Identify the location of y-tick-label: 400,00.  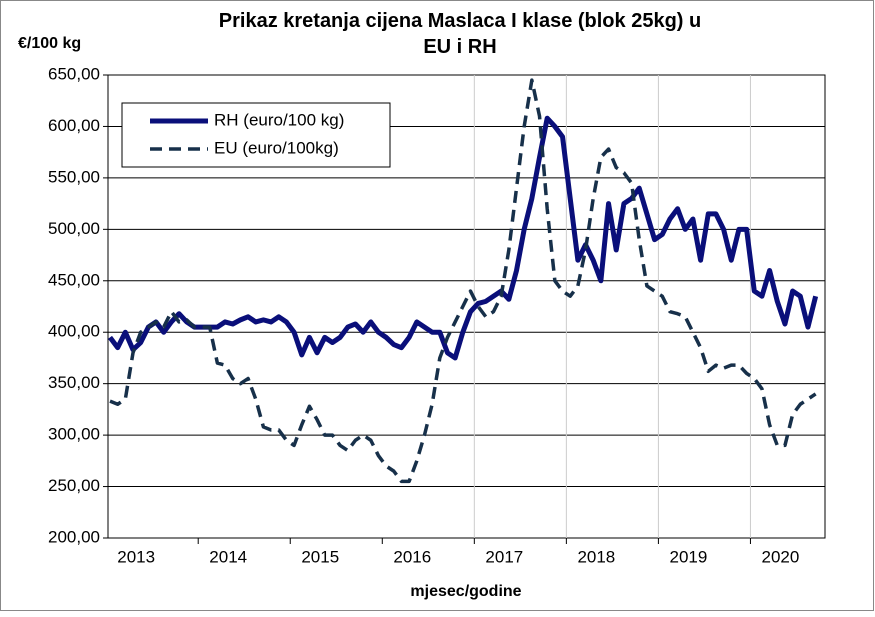
(74, 331).